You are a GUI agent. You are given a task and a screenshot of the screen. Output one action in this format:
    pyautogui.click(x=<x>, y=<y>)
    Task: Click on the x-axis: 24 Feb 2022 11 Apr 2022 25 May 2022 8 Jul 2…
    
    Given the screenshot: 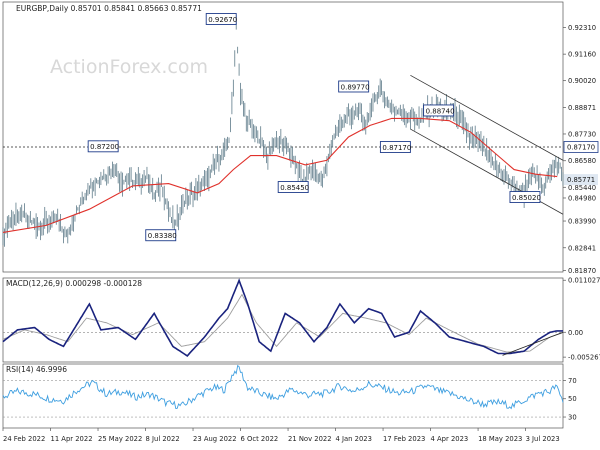 What is the action you would take?
    pyautogui.click(x=281, y=435)
    